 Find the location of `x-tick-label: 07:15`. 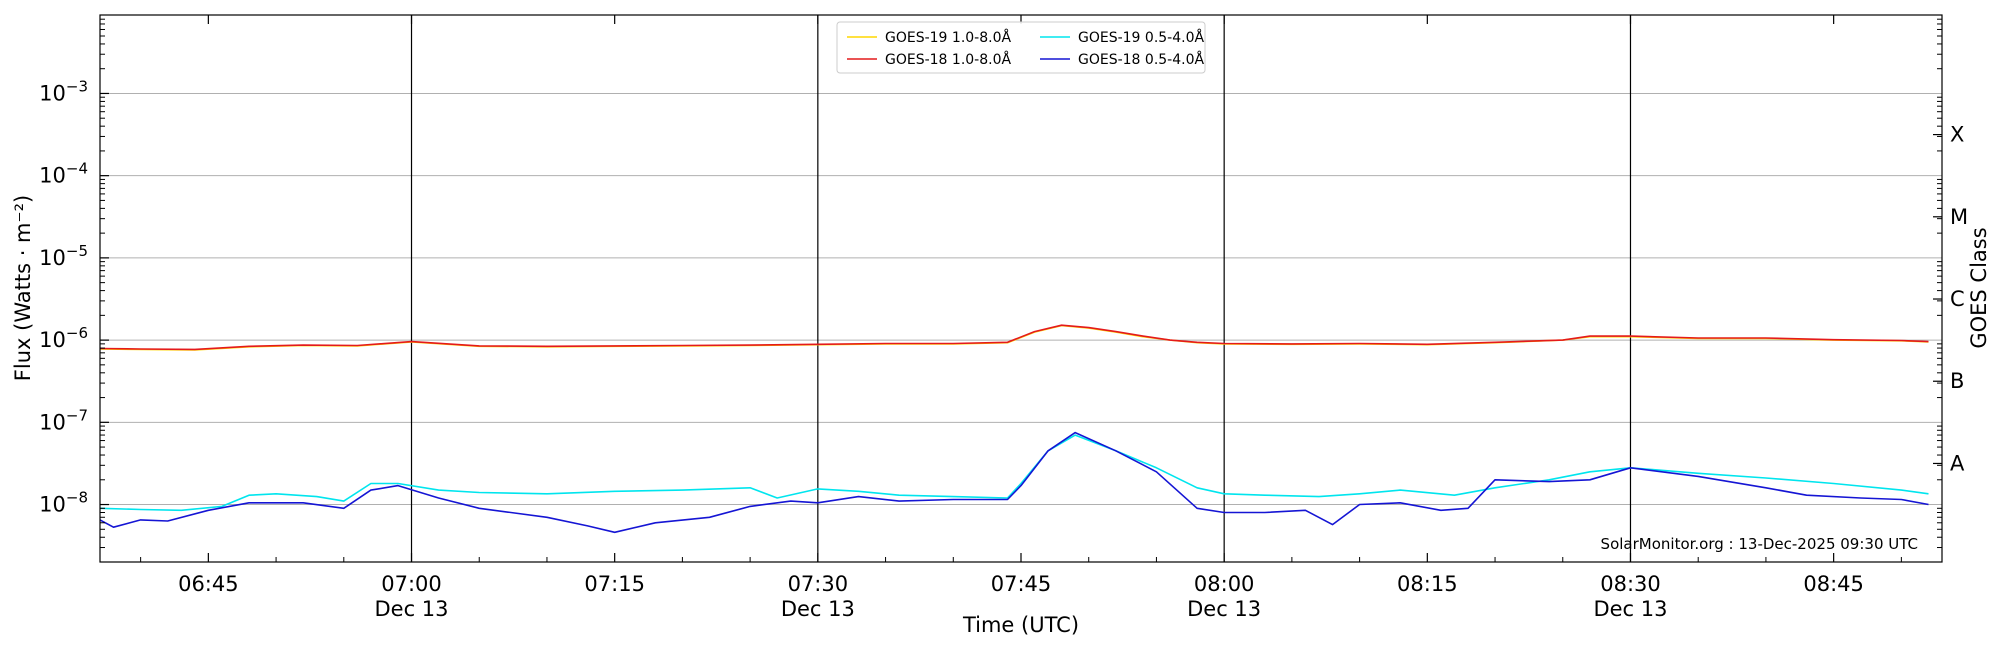

x-tick-label: 07:15 is located at coordinates (614, 584).